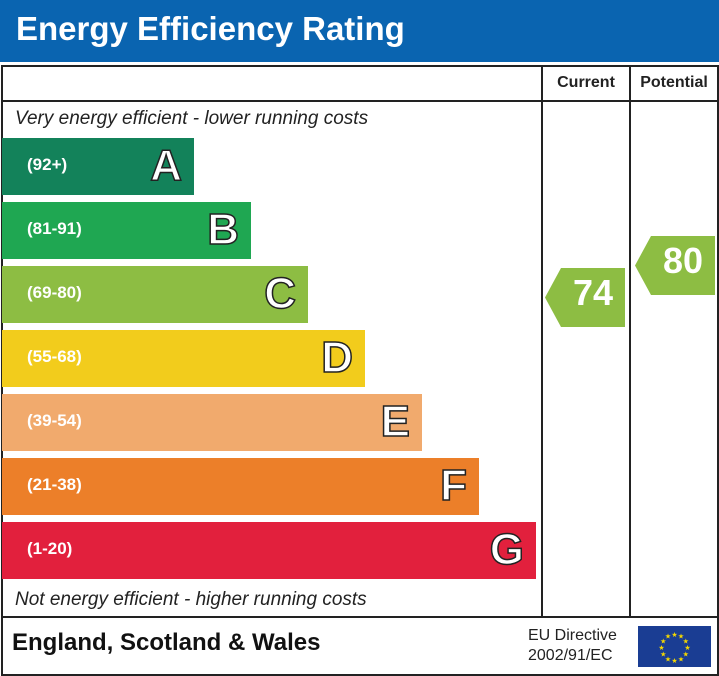 This screenshot has width=719, height=676. Describe the element at coordinates (572, 635) in the screenshot. I see `directive-line1: EU Directive` at that location.